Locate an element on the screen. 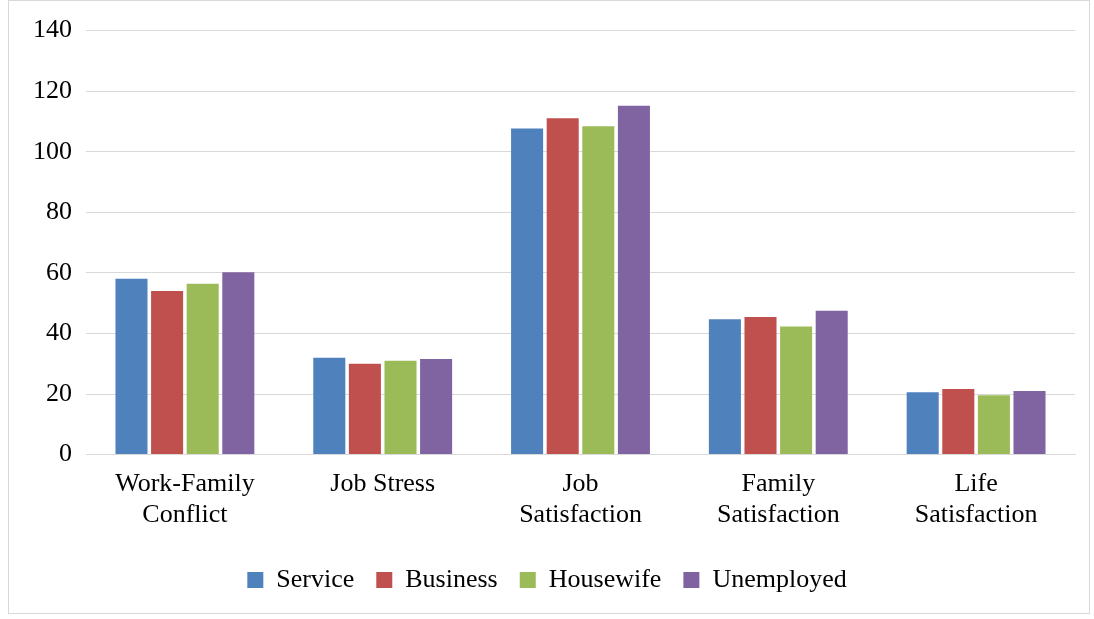 The height and width of the screenshot is (619, 1094). y-tick-label: 80 is located at coordinates (59, 211).